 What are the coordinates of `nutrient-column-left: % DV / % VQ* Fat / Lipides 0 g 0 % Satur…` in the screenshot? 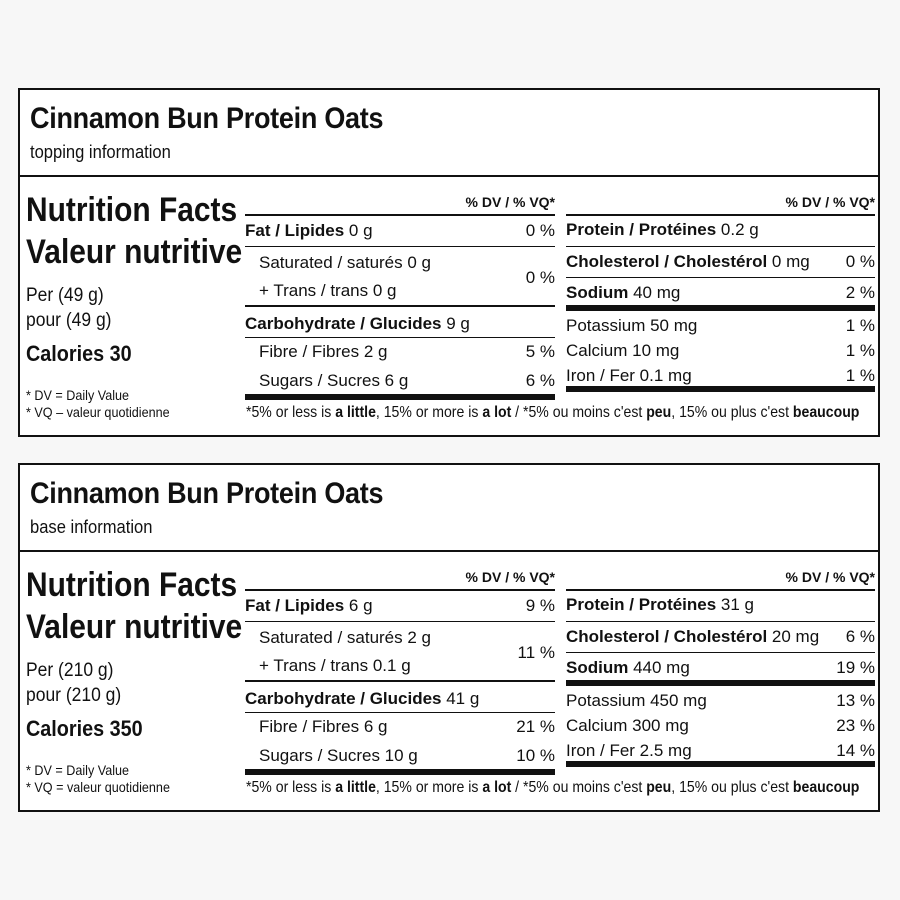 It's located at (400, 295).